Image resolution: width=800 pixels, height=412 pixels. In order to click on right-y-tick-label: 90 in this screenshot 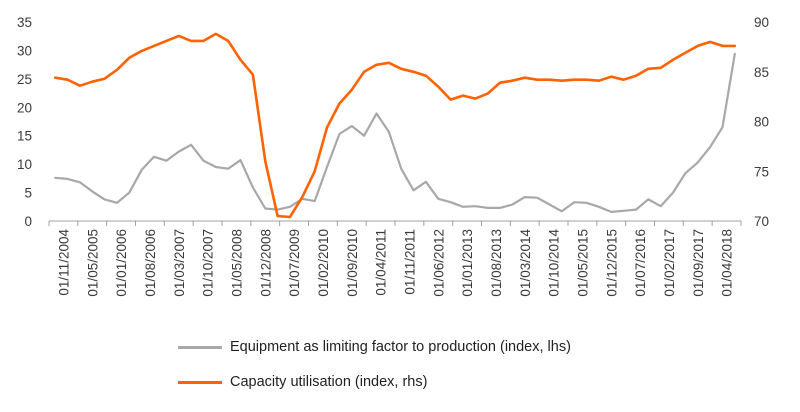, I will do `click(761, 22)`.